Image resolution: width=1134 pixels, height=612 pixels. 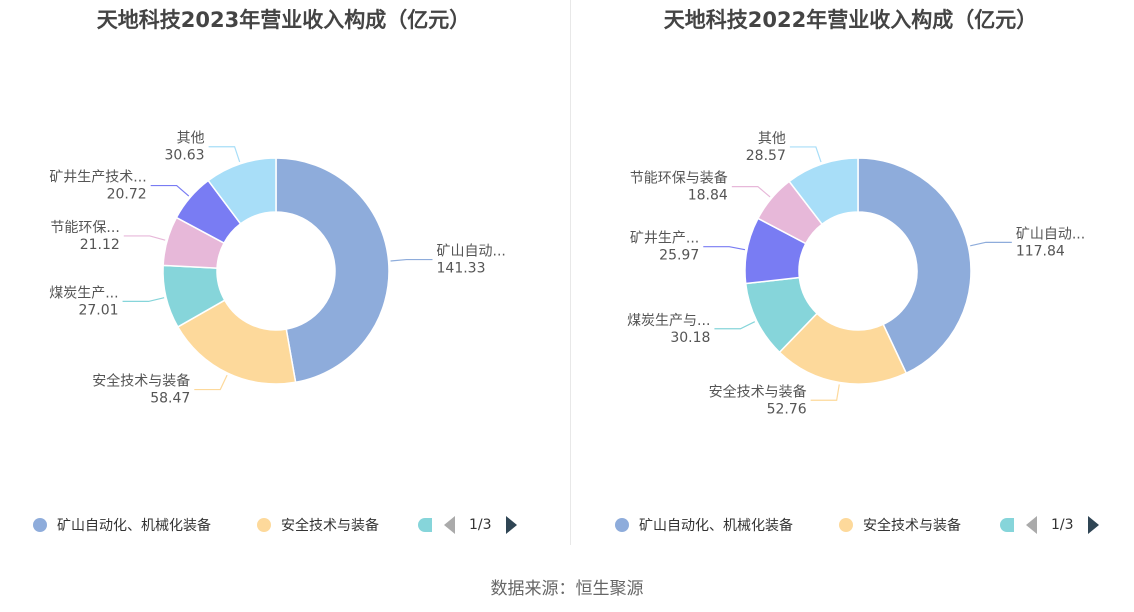 What do you see at coordinates (461, 269) in the screenshot?
I see `slice-value-label: 141.33` at bounding box center [461, 269].